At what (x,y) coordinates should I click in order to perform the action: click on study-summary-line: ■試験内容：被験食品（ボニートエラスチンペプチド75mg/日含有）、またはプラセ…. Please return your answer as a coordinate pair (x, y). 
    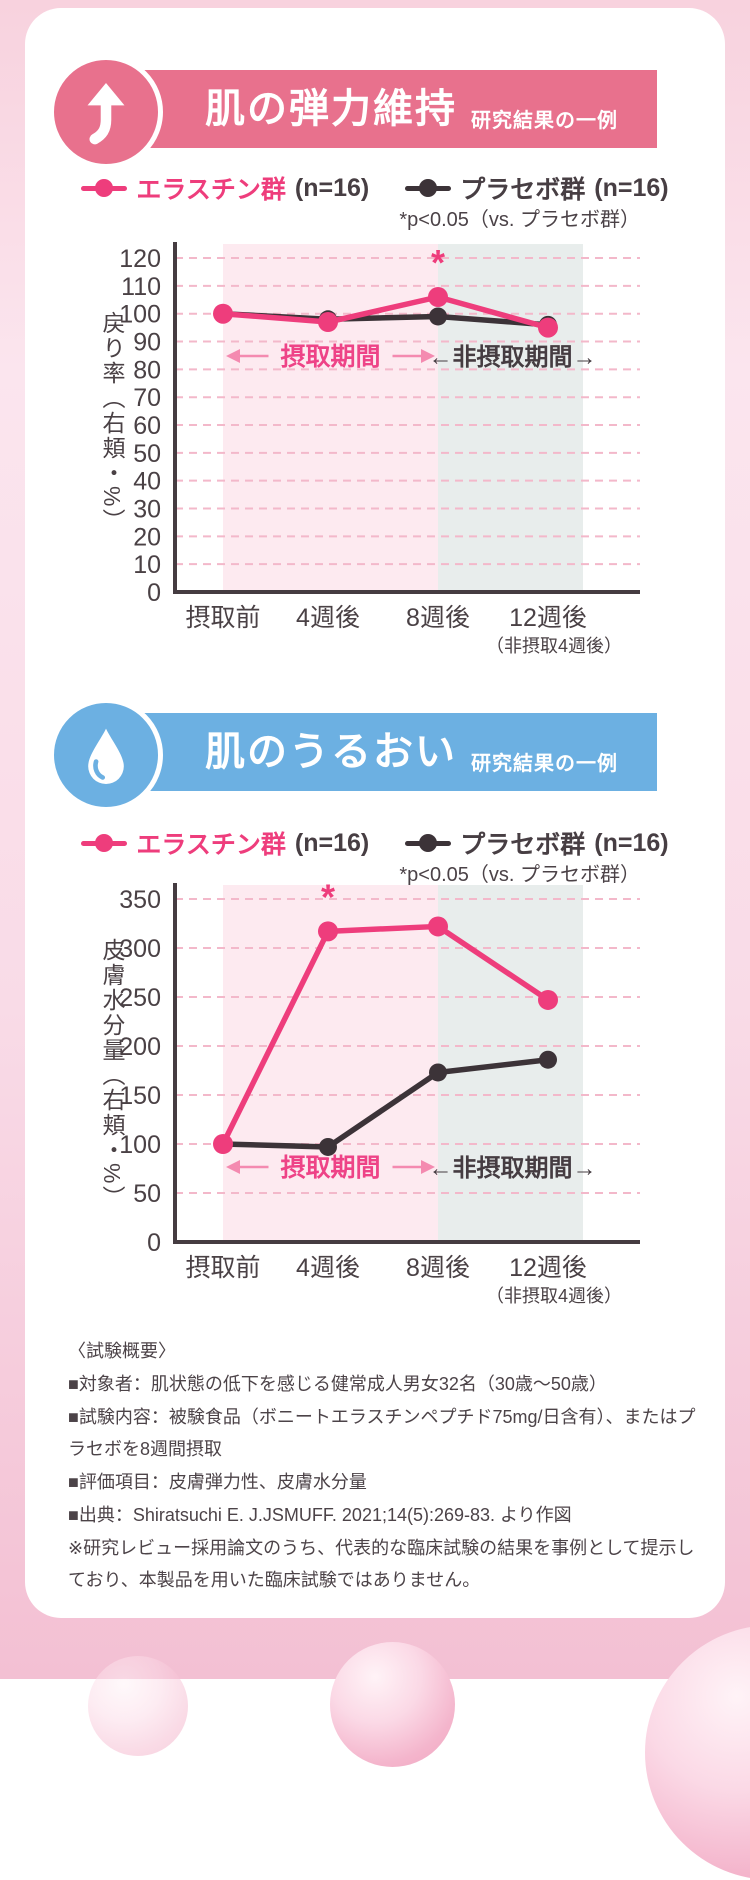
    Looking at the image, I should click on (382, 1433).